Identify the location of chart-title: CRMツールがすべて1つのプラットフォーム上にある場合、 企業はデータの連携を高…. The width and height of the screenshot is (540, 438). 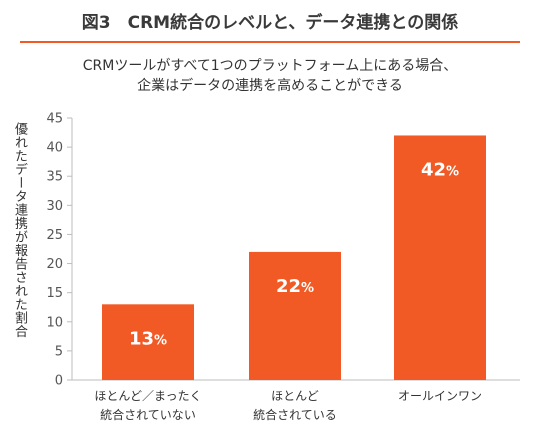
(270, 76).